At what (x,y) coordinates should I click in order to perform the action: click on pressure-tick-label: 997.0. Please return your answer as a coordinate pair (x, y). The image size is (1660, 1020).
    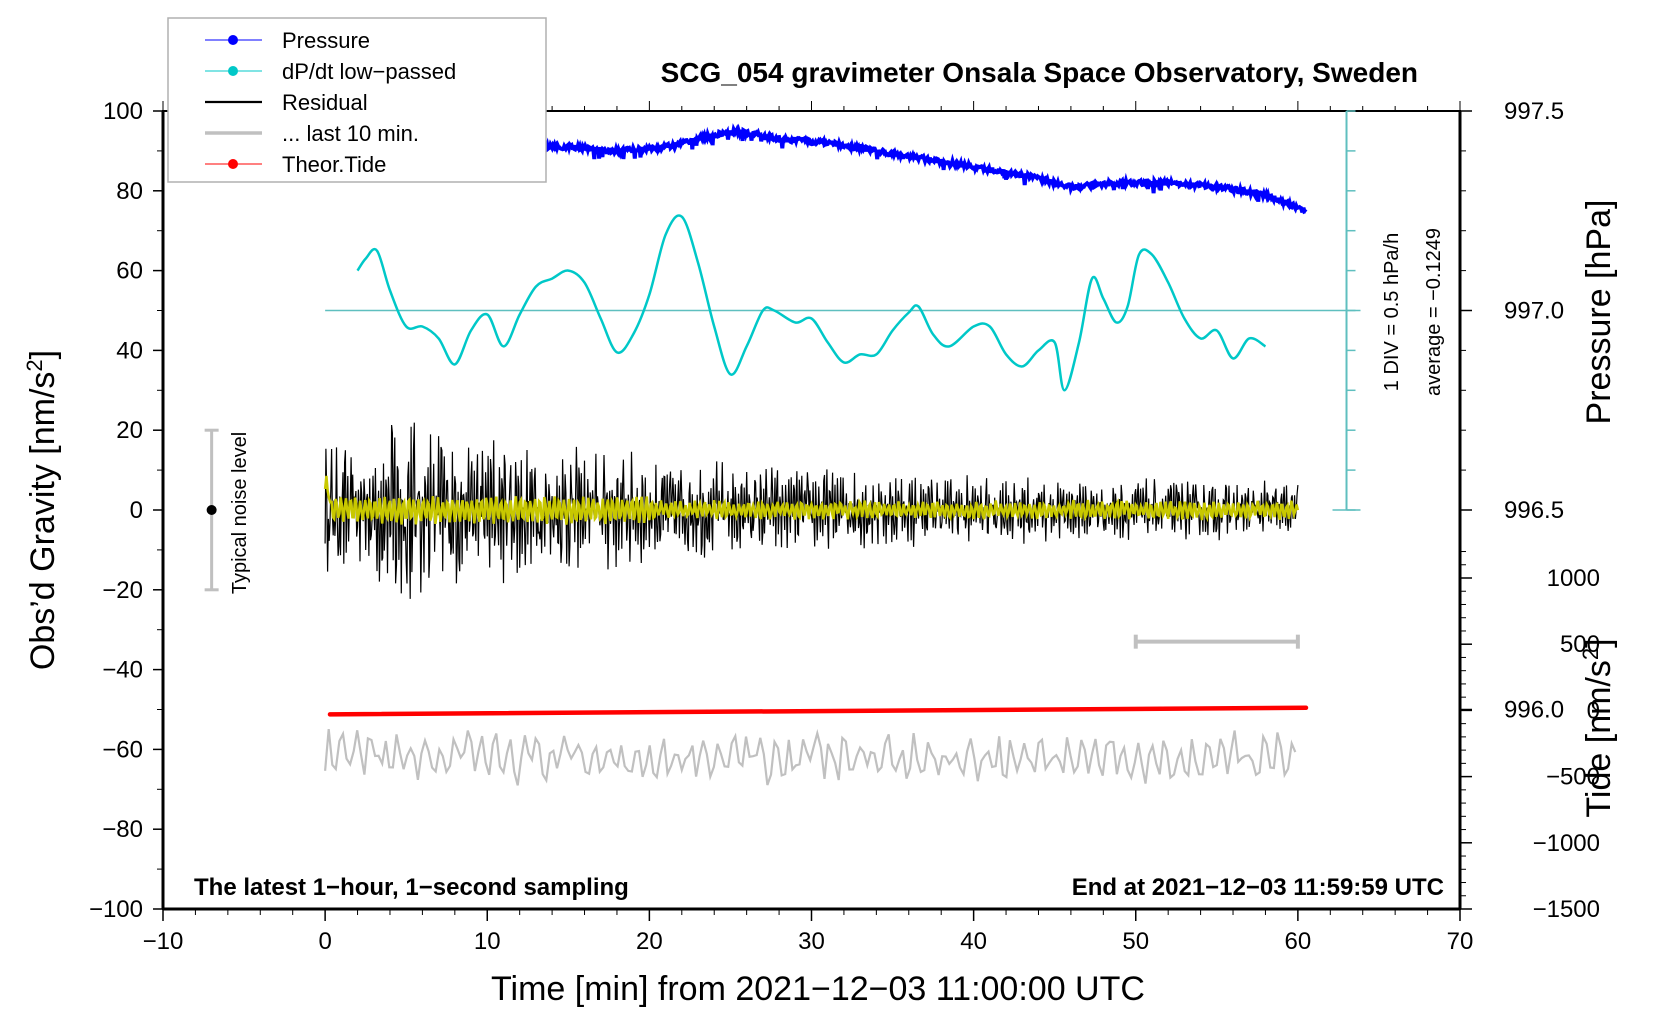
    Looking at the image, I should click on (1534, 311).